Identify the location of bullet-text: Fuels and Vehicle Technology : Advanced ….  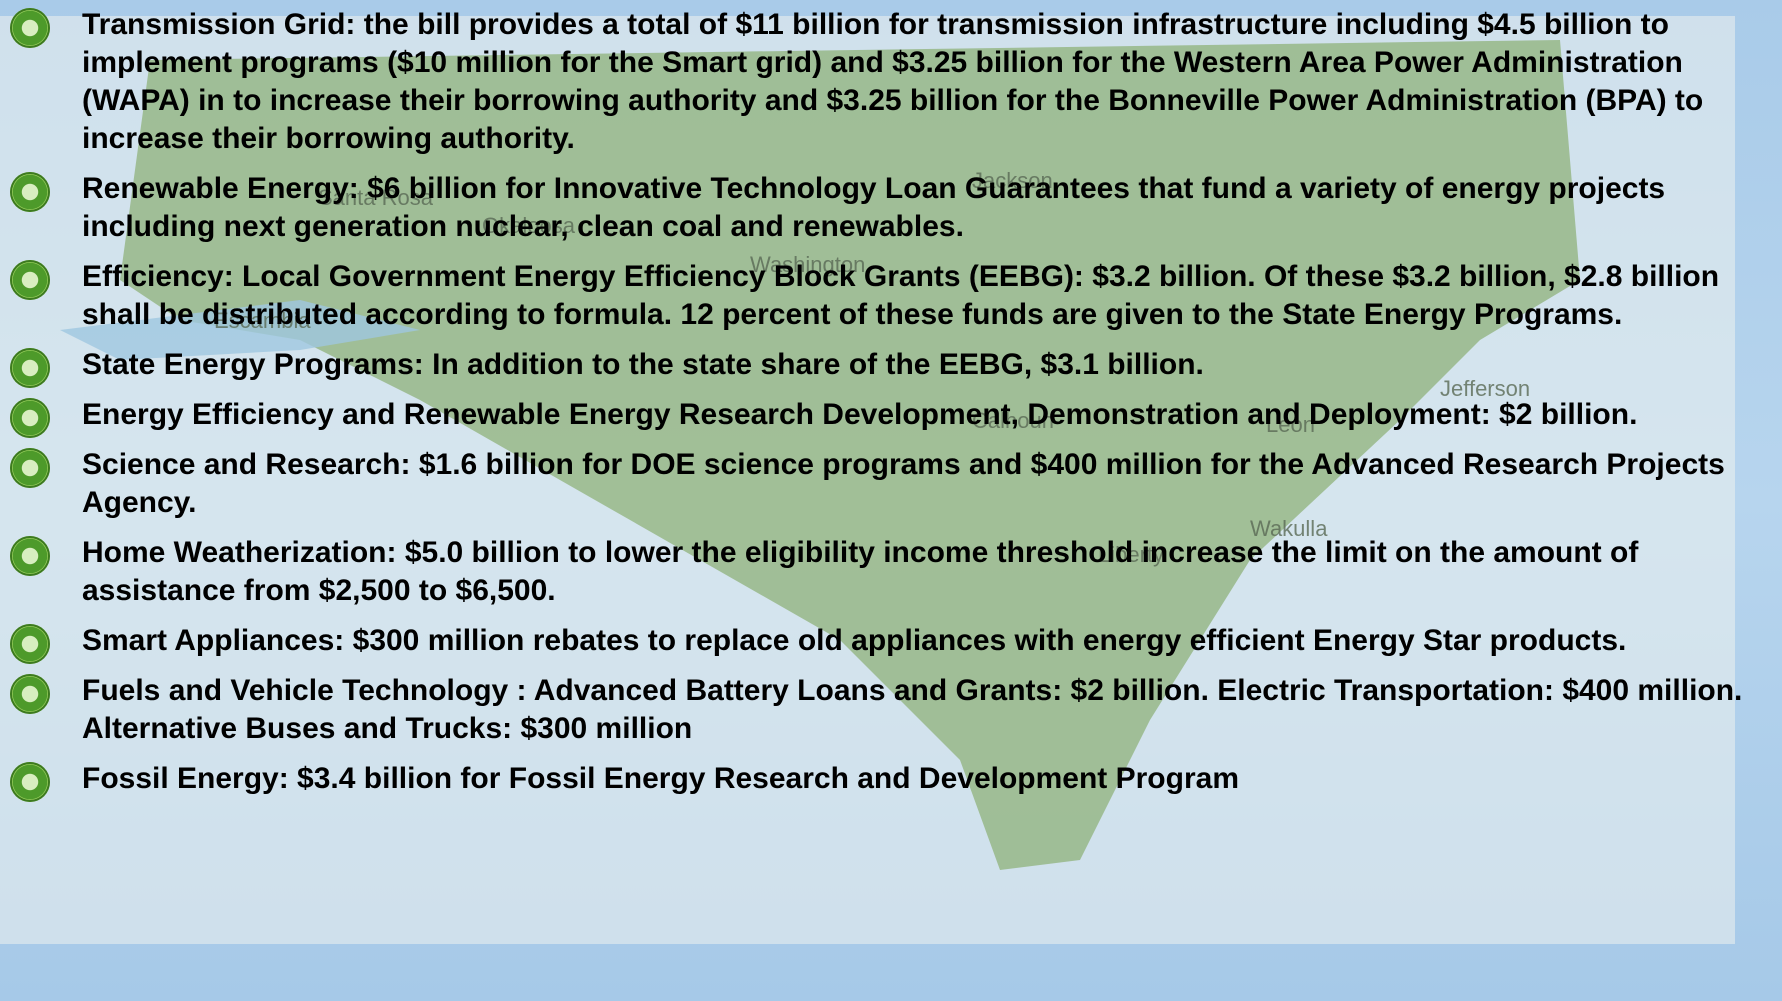
(912, 709).